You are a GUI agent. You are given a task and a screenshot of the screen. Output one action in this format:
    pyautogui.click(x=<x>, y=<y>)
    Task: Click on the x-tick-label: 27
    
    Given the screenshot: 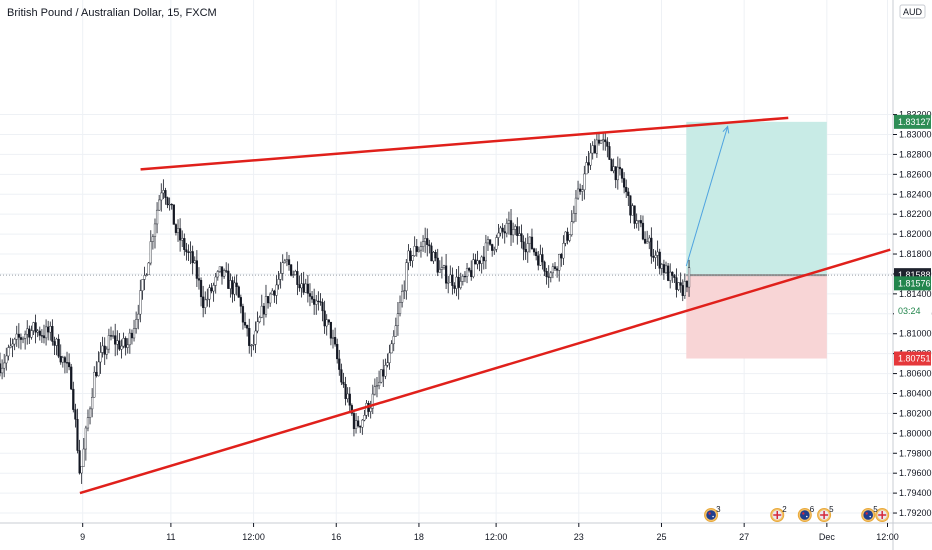 What is the action you would take?
    pyautogui.click(x=744, y=537)
    